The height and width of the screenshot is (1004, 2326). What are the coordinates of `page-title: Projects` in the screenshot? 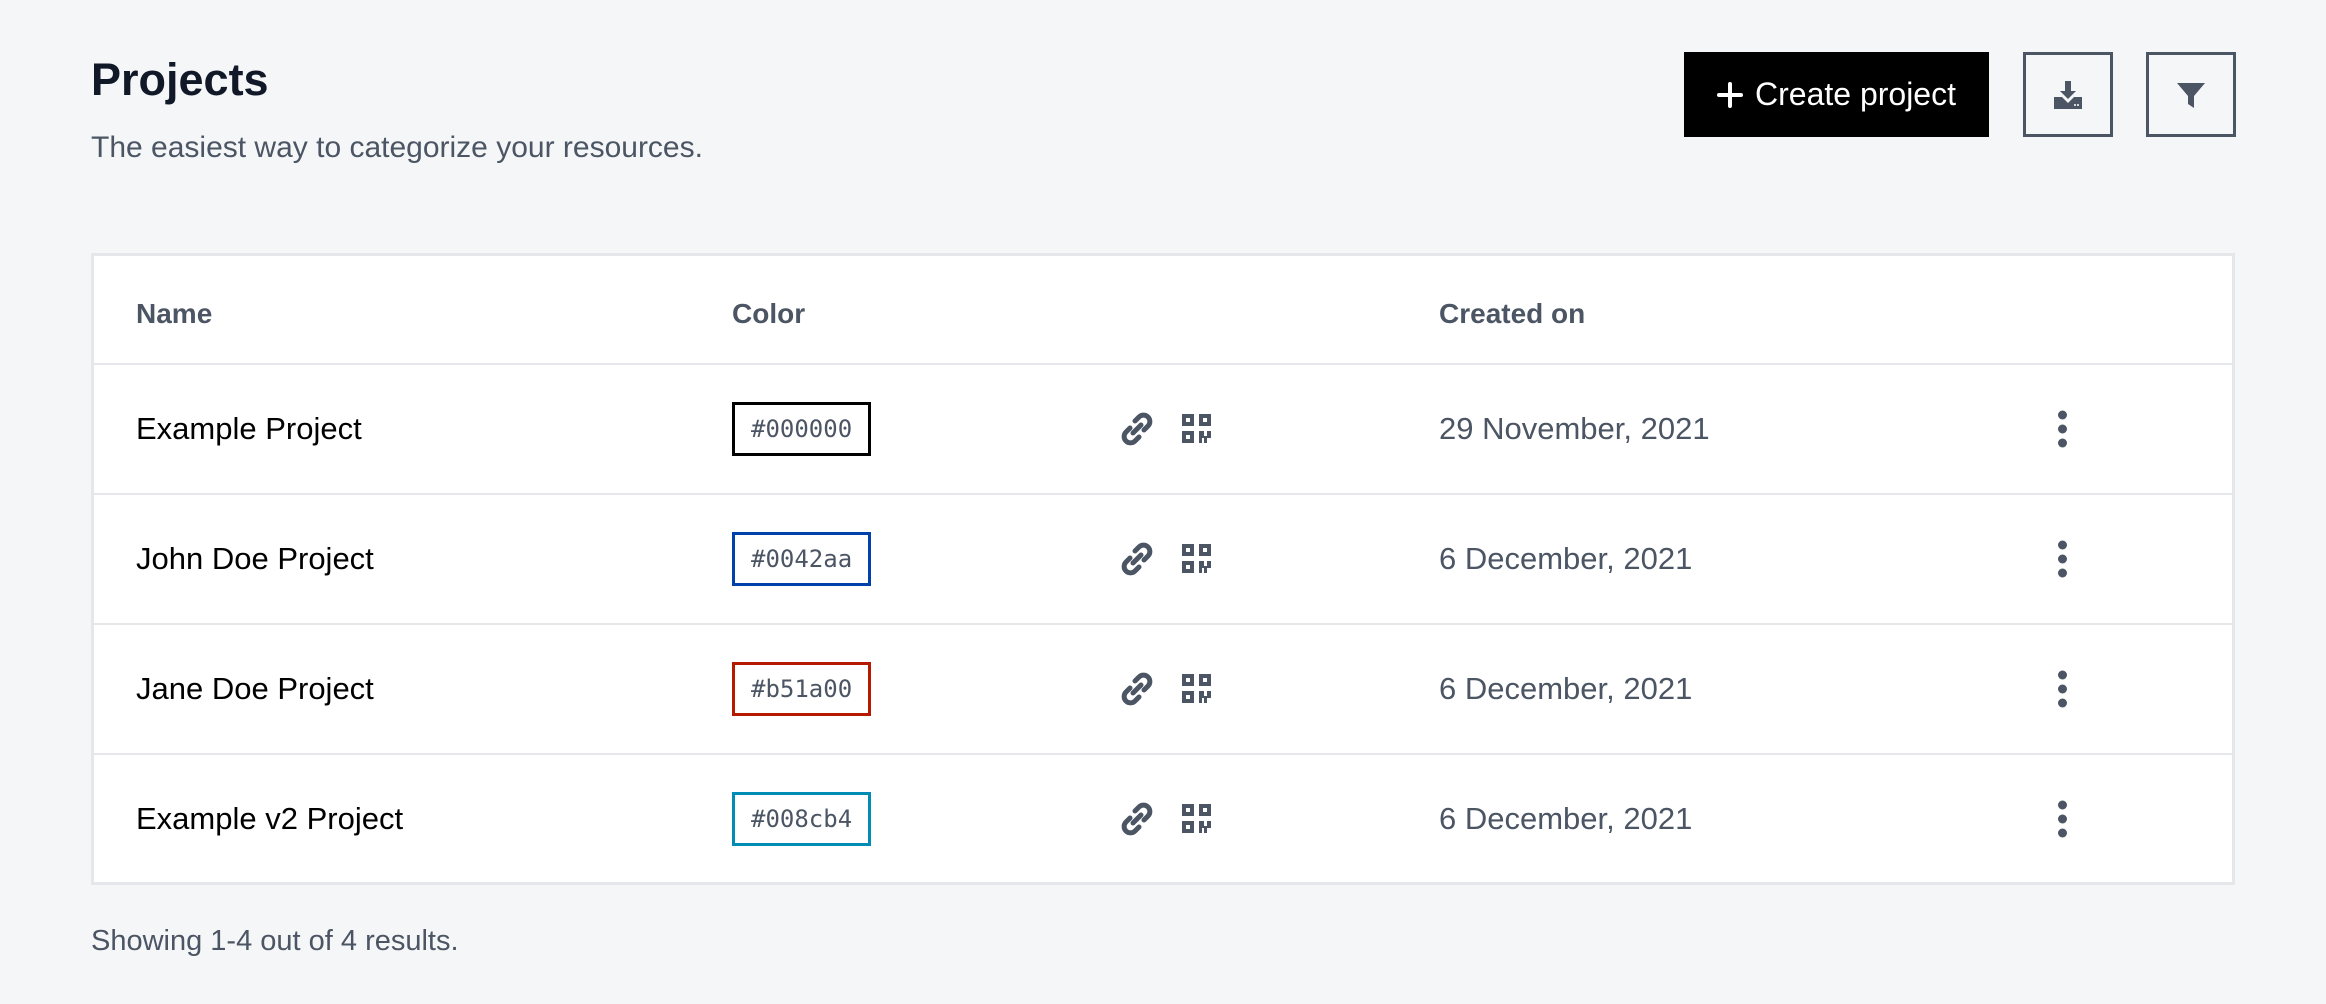 It's located at (180, 79).